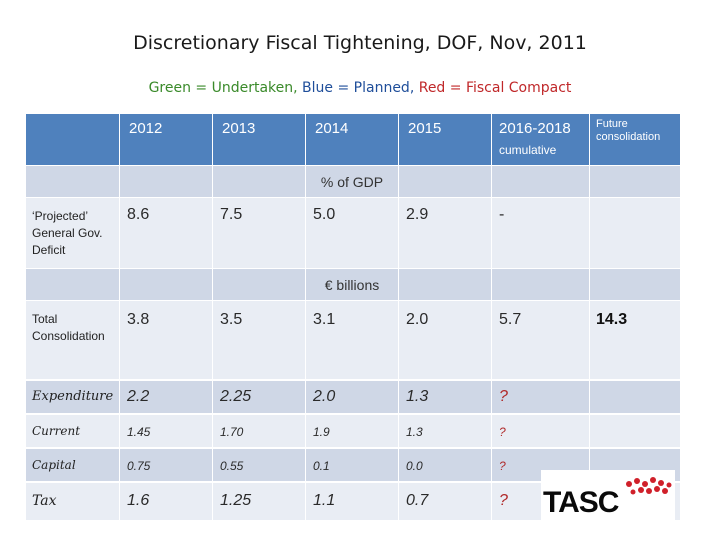  What do you see at coordinates (540, 340) in the screenshot?
I see `total-2016: 5.7` at bounding box center [540, 340].